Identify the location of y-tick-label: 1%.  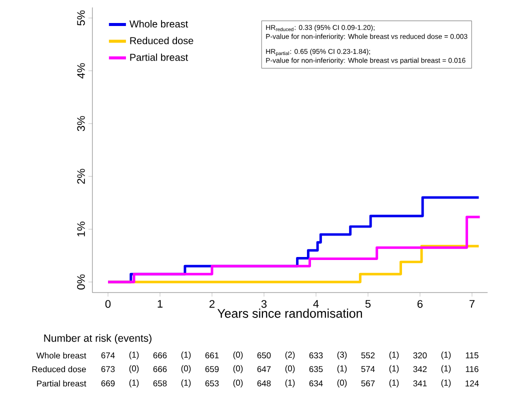
(81, 229).